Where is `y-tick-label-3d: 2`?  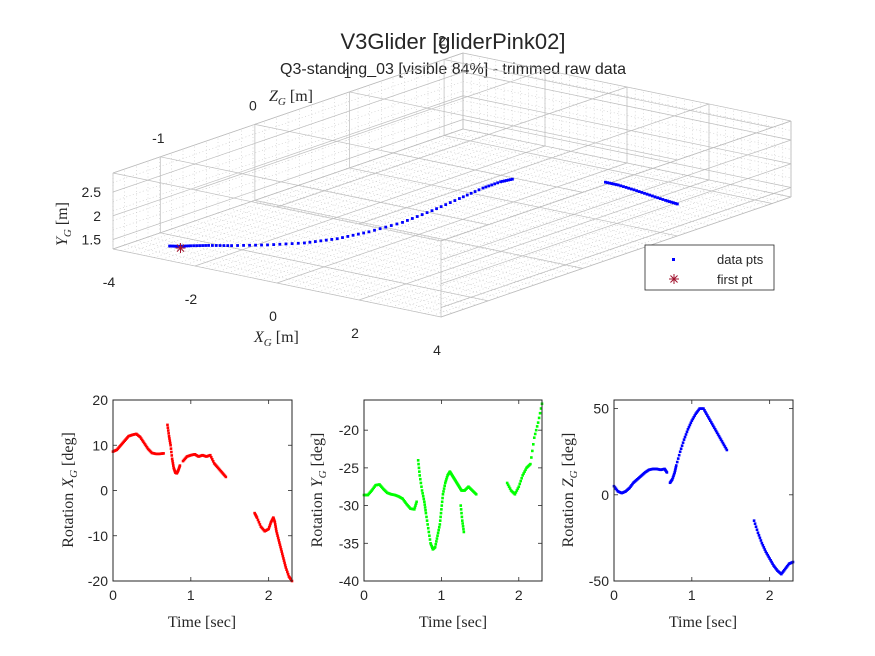 y-tick-label-3d: 2 is located at coordinates (97, 216).